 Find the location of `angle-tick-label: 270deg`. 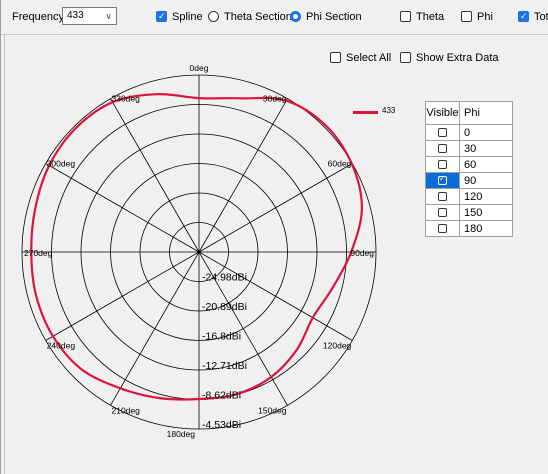

angle-tick-label: 270deg is located at coordinates (38, 253).